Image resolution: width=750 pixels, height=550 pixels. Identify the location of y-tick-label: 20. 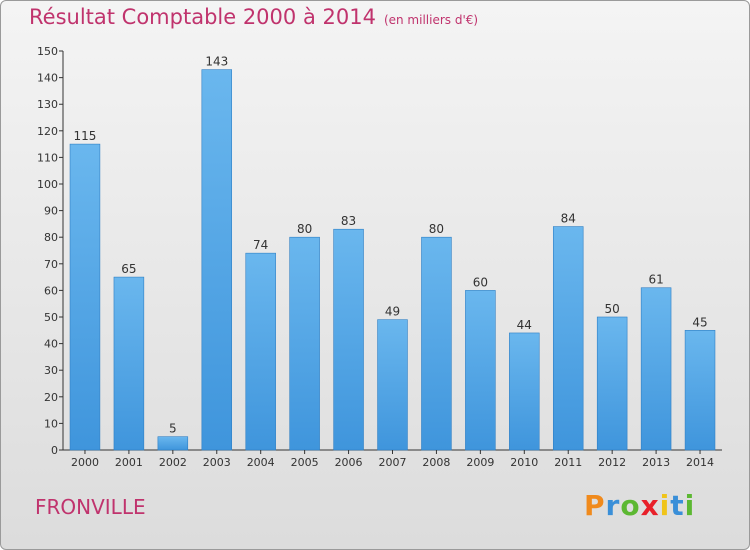
(51, 397).